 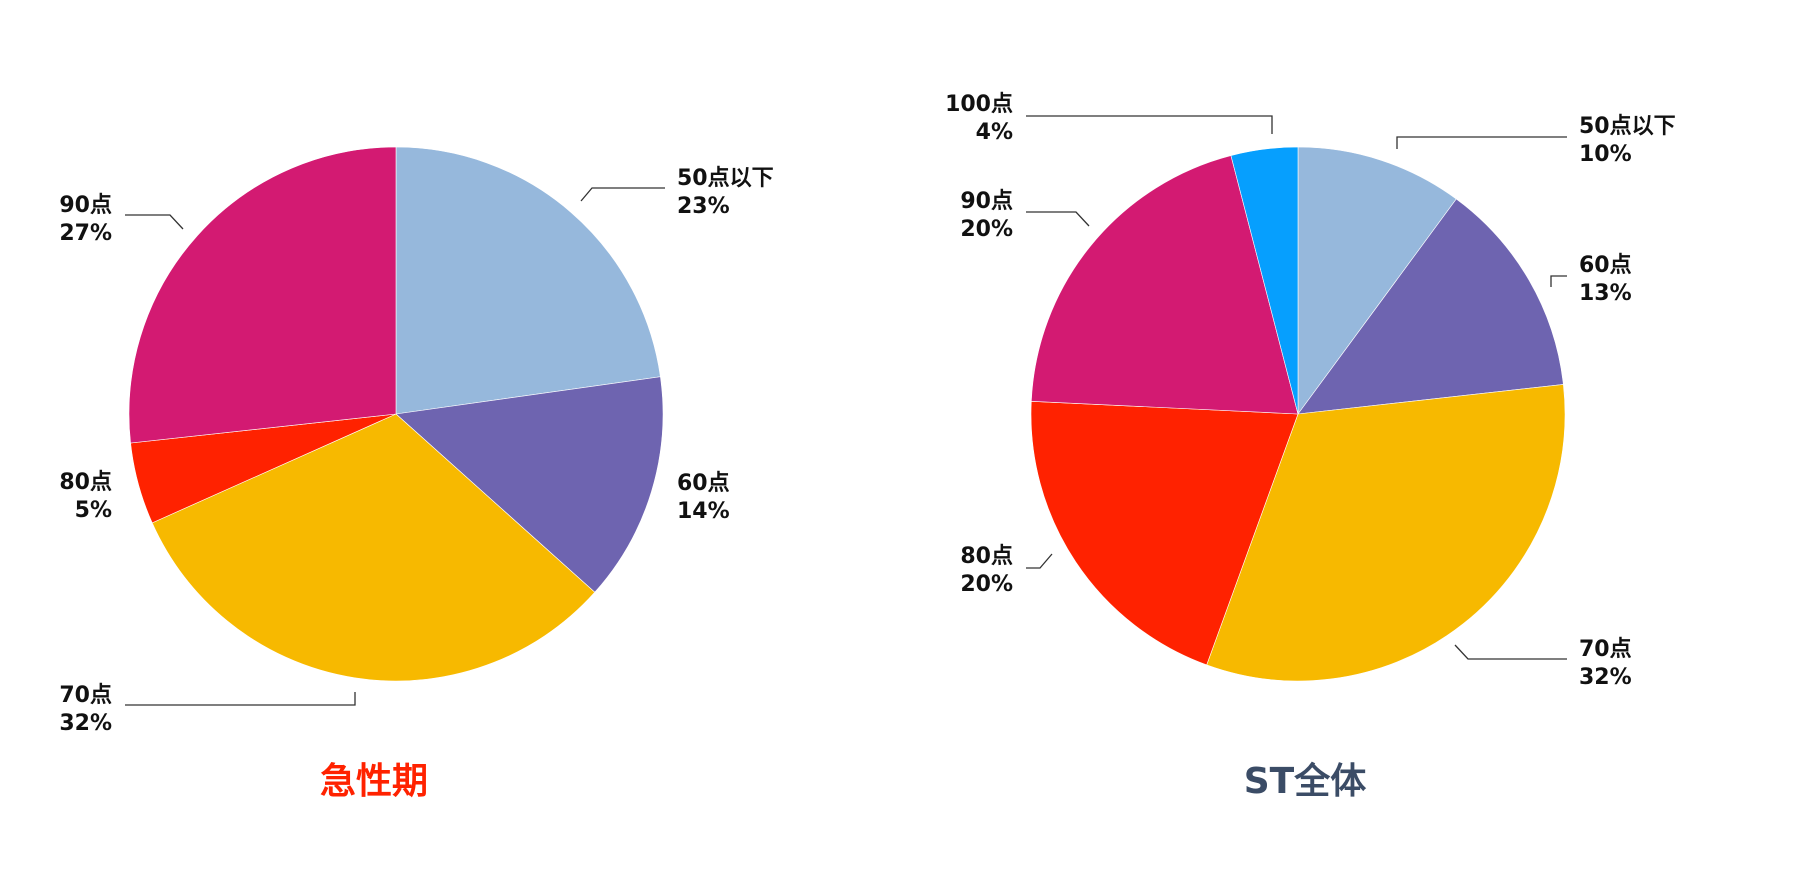 I want to click on slice-percent-90: 20%, so click(x=986, y=229).